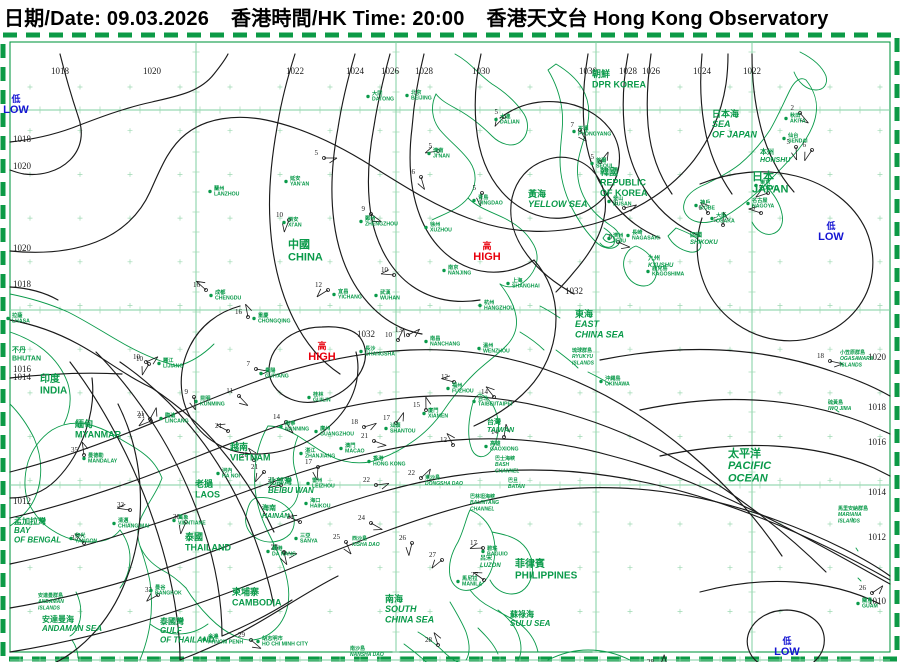 Image resolution: width=900 pixels, height=662 pixels. What do you see at coordinates (495, 443) in the screenshot?
I see `city-name-cn: 高雄` at bounding box center [495, 443].